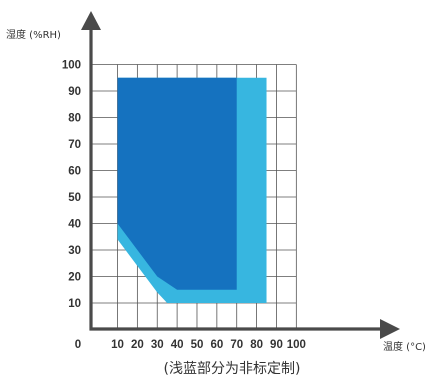  What do you see at coordinates (33, 34) in the screenshot?
I see `y-axis-title: 湿度 (%RH)` at bounding box center [33, 34].